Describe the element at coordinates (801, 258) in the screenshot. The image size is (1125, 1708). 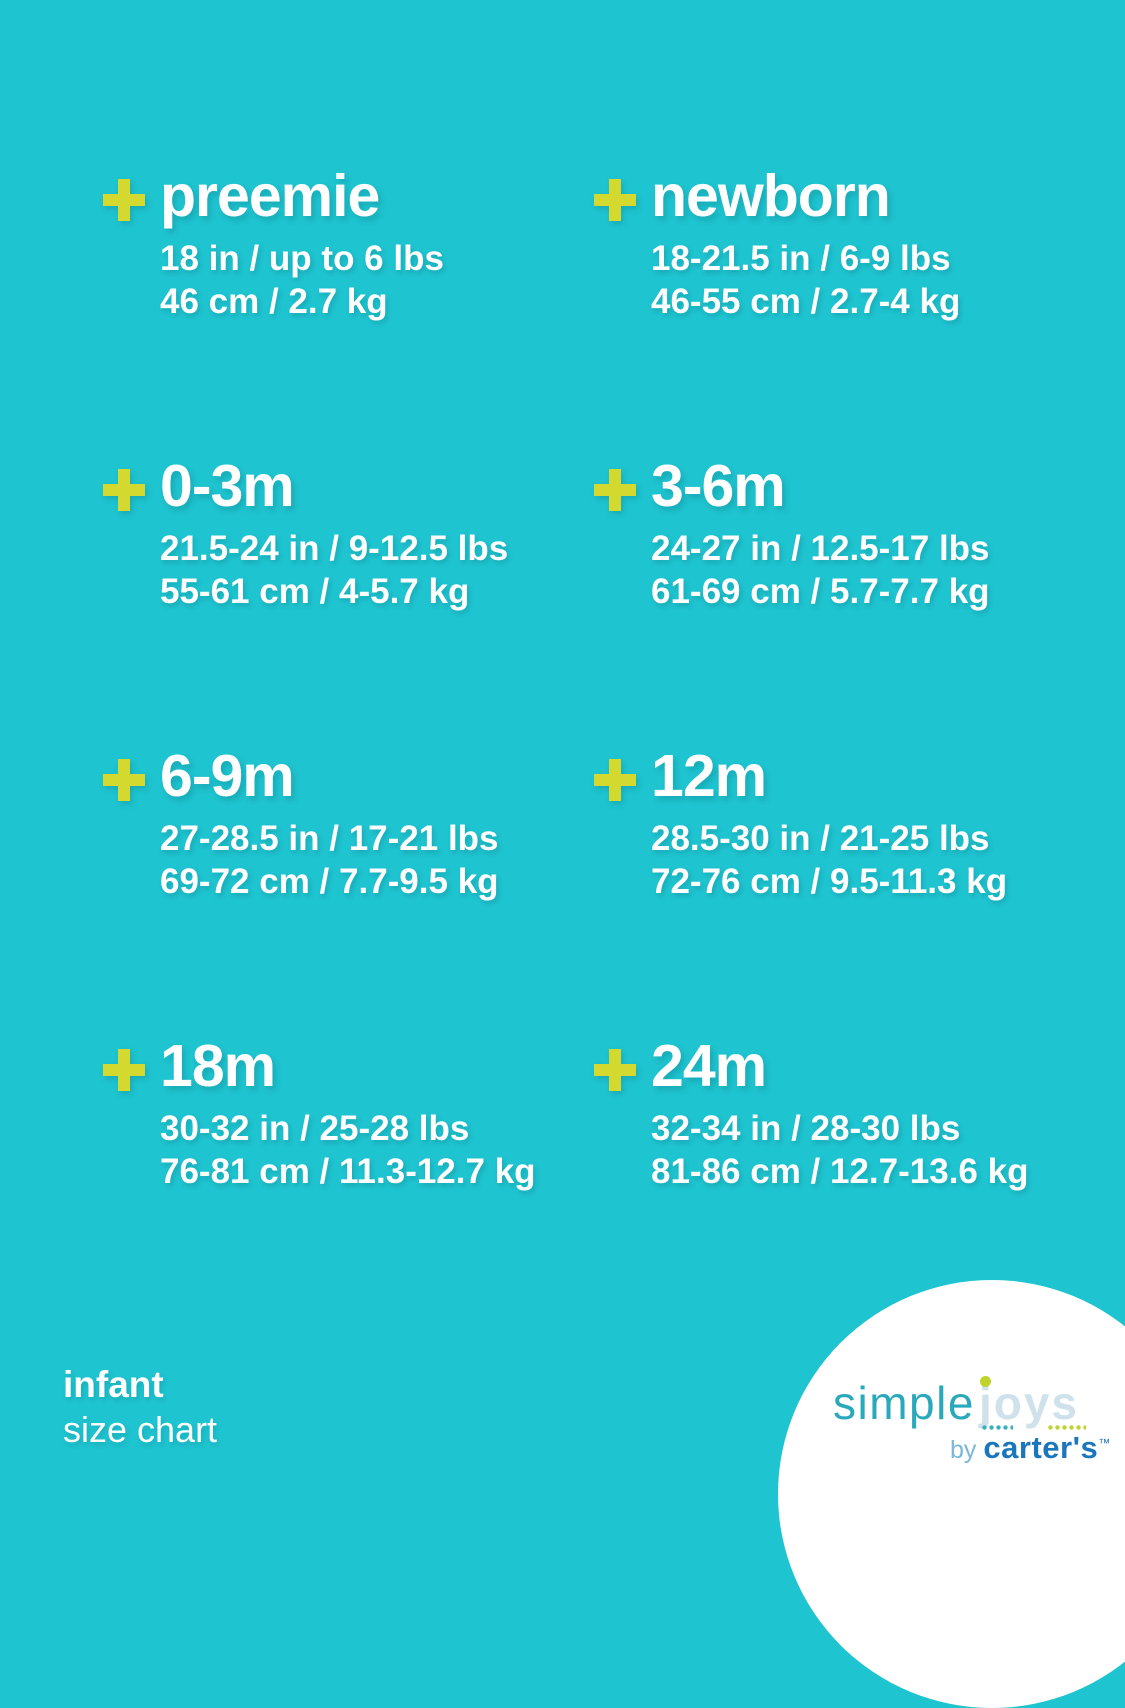
I see `size-imperial: 18-21.5 in / 6-9 lbs` at that location.